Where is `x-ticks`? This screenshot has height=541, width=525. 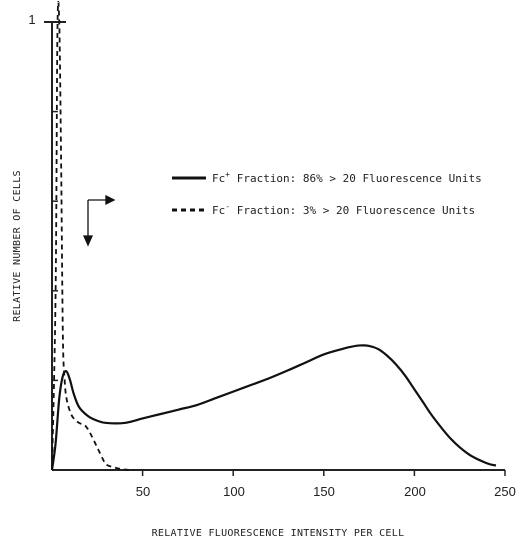 x-ticks is located at coordinates (323, 473).